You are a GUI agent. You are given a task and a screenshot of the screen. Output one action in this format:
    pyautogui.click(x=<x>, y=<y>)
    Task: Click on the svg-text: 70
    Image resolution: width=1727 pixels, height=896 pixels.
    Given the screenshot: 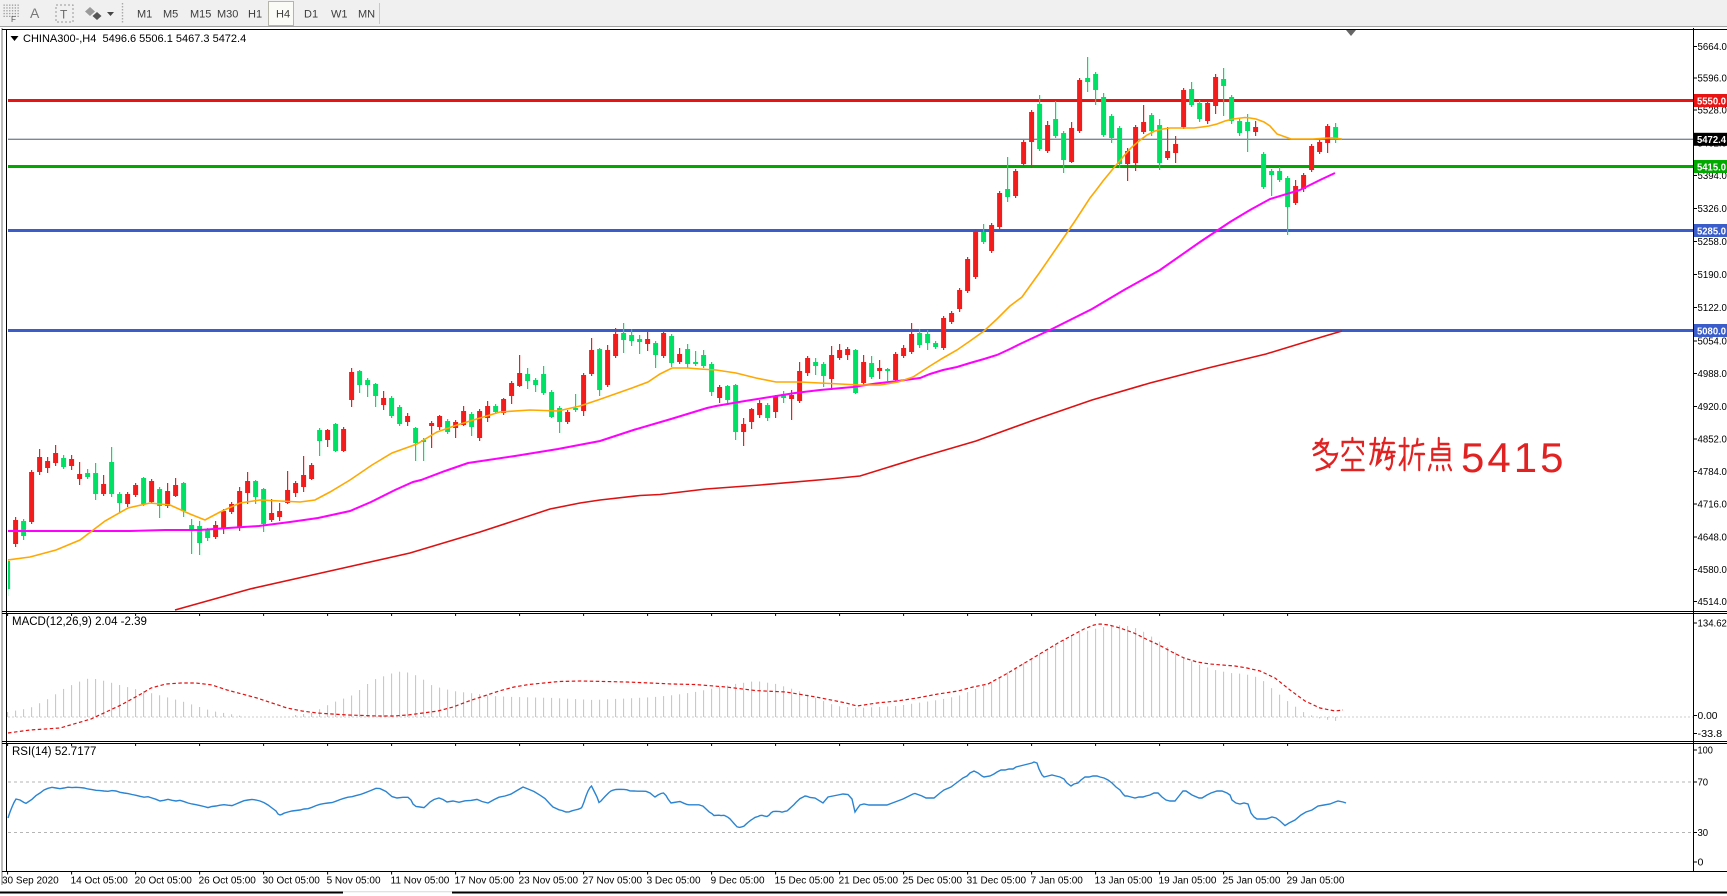 What is the action you would take?
    pyautogui.click(x=1703, y=783)
    